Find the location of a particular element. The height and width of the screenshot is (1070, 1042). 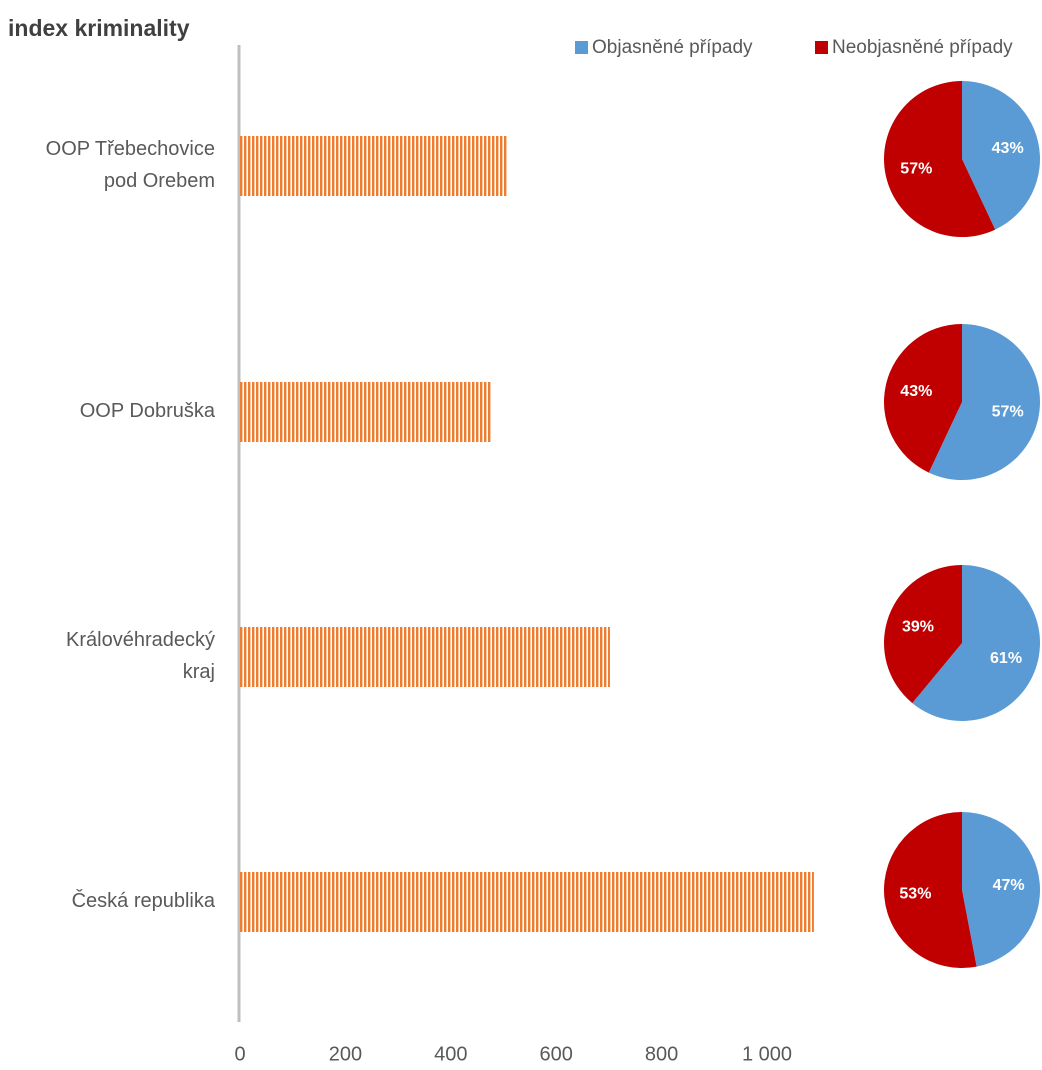

x-tick-label: 400 is located at coordinates (450, 1054).